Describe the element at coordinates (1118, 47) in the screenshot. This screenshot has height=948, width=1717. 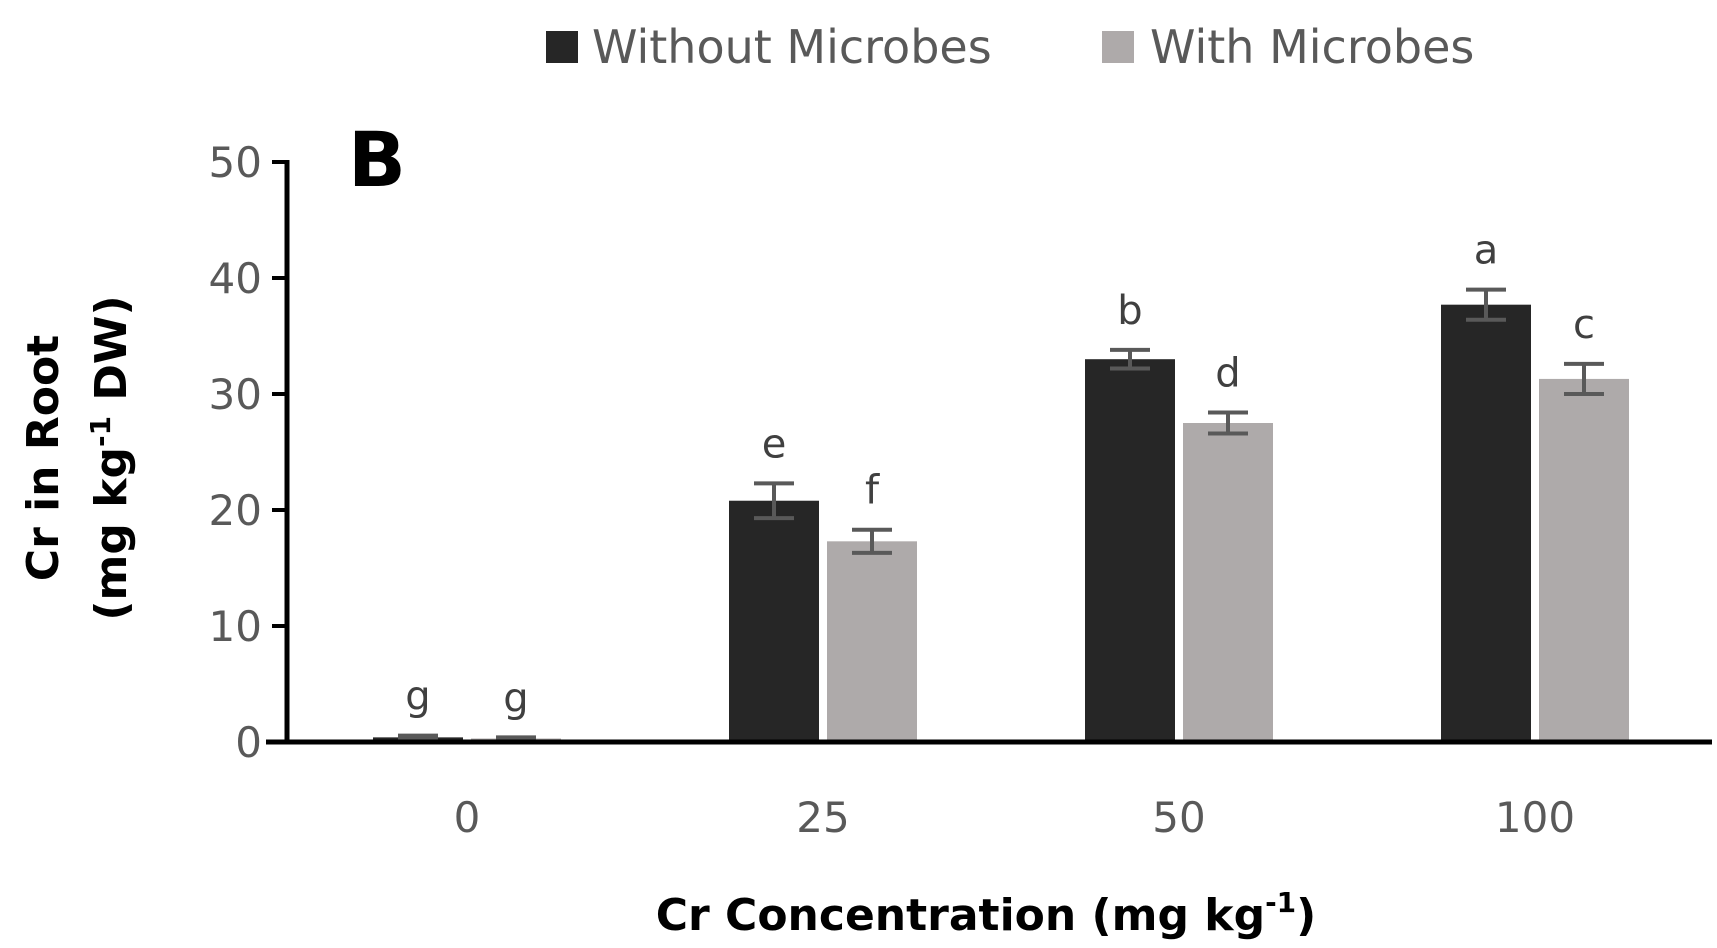
I see `legend-swatch-with-microbes` at that location.